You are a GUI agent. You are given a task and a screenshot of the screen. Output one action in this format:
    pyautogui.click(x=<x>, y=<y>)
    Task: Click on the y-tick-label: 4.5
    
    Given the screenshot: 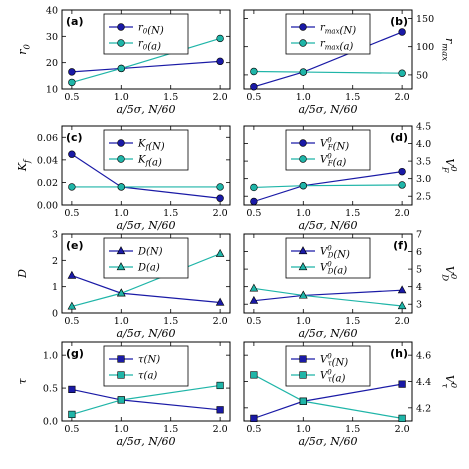 What is the action you would take?
    pyautogui.click(x=423, y=127)
    